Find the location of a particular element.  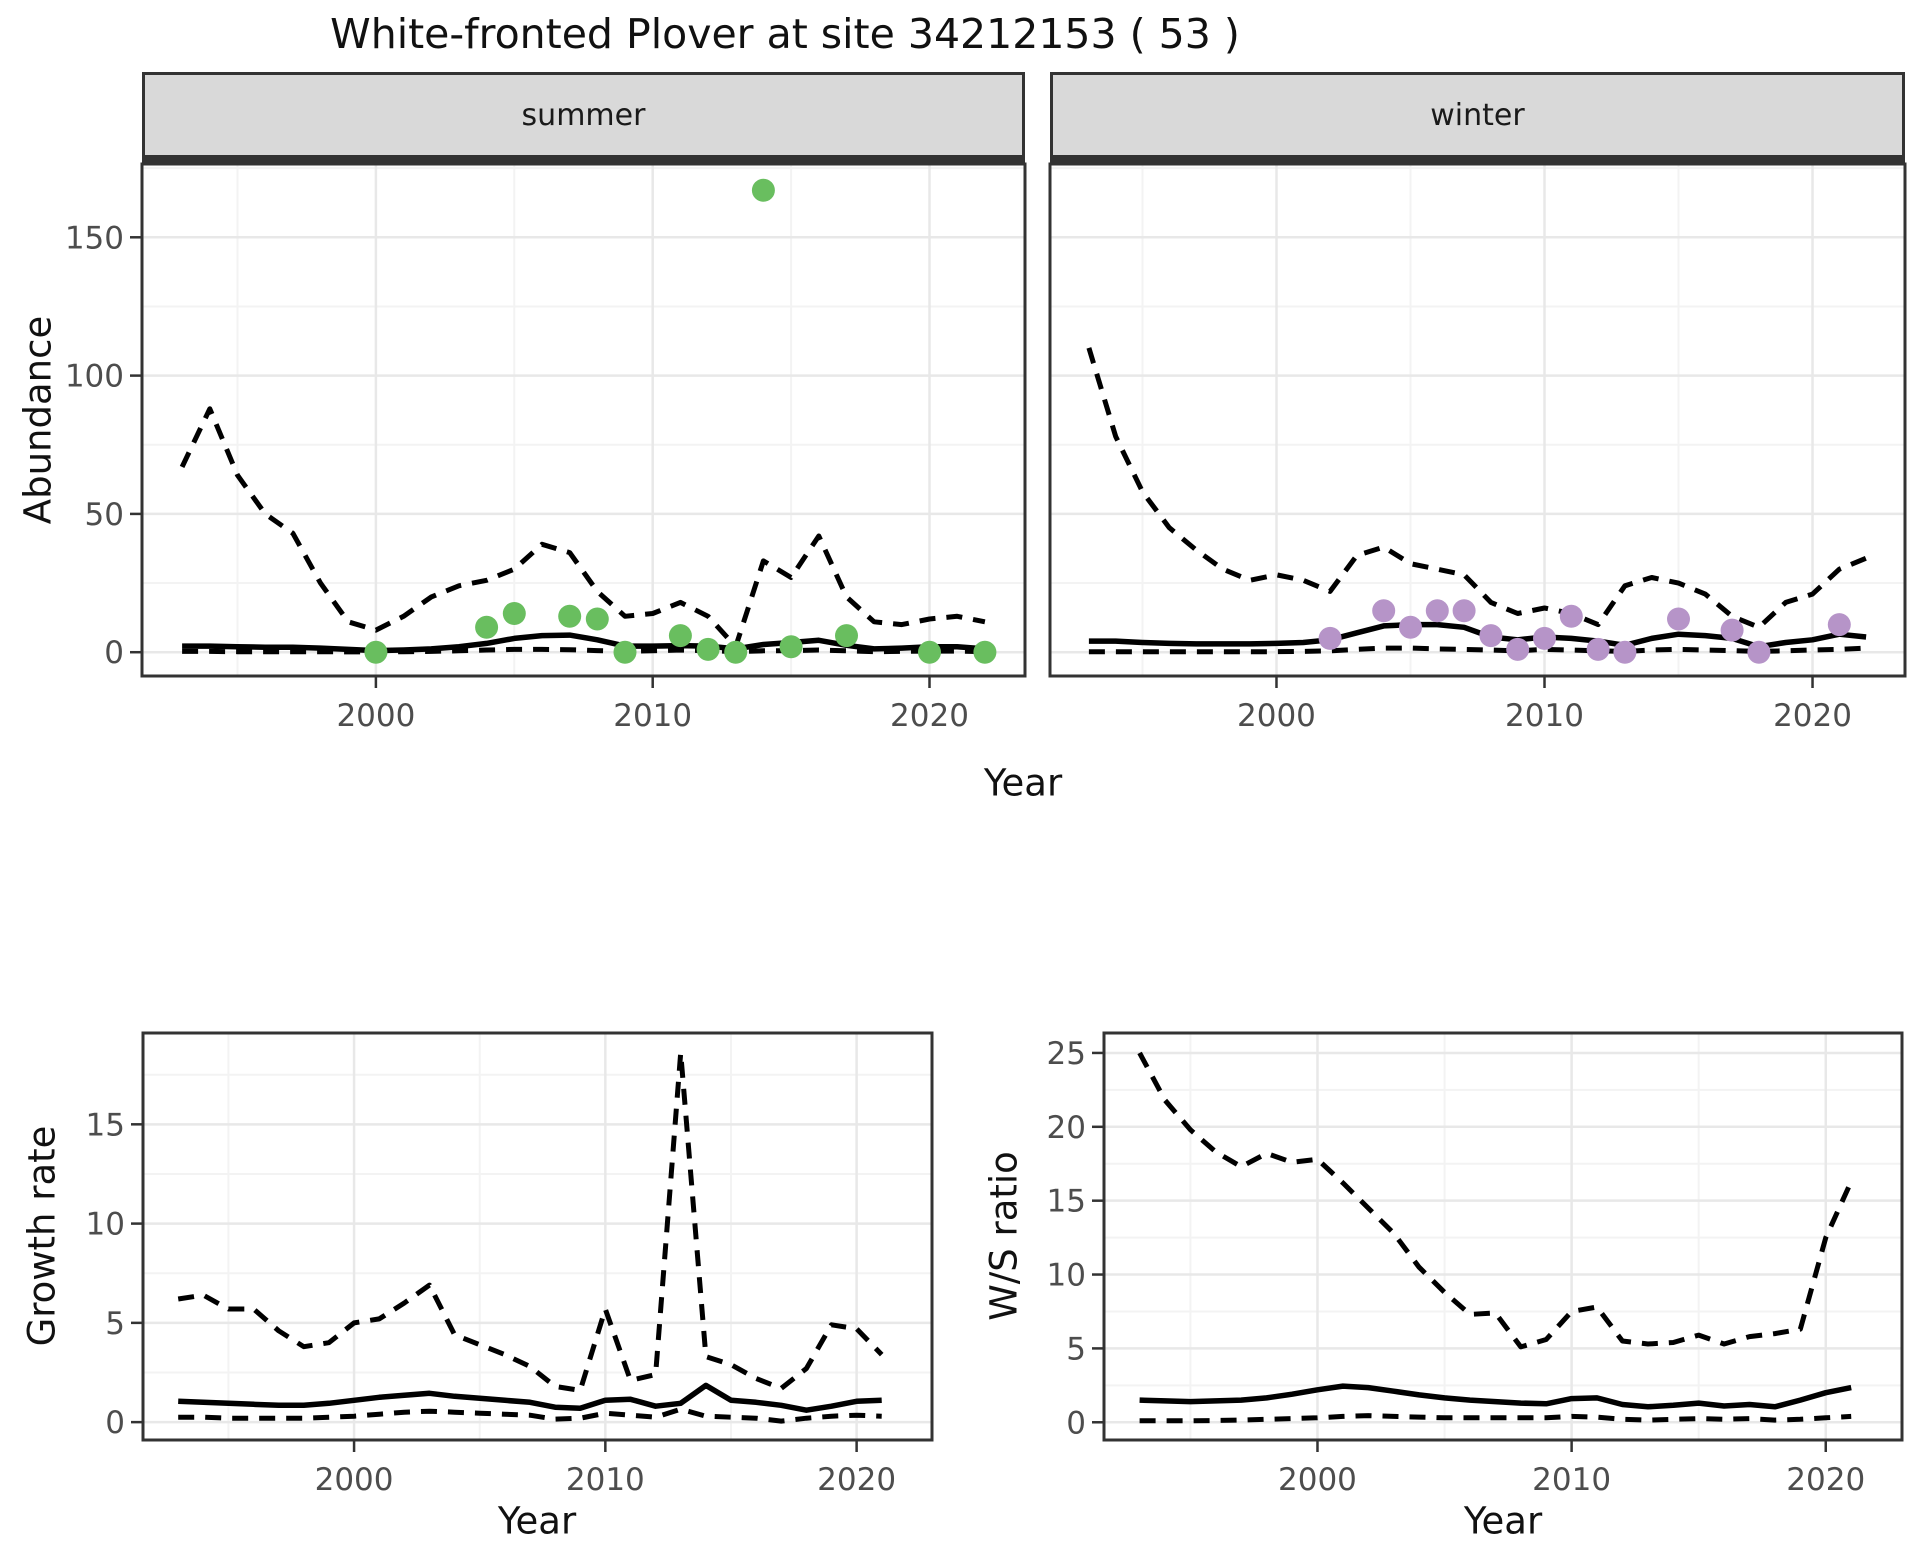

growth-lower_90CI-line is located at coordinates (530, 1415).